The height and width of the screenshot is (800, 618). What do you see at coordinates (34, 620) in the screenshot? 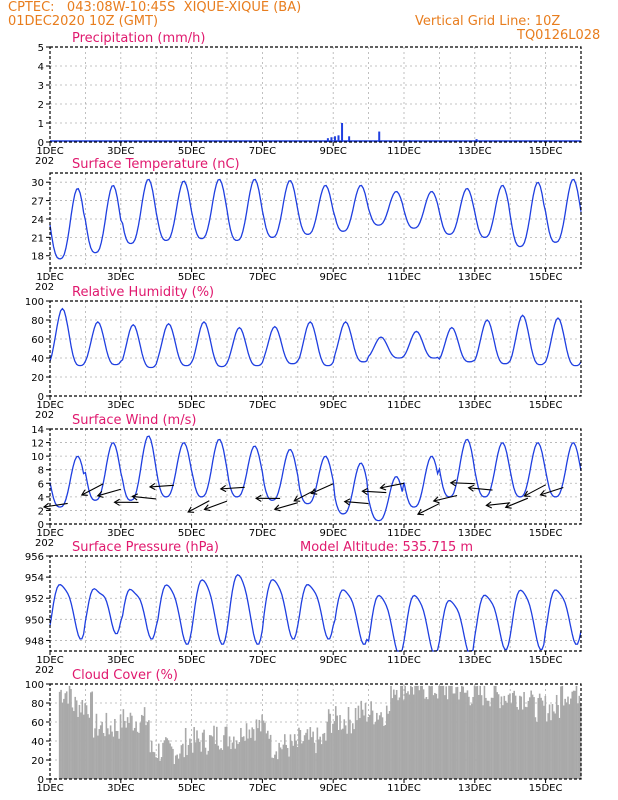
I see `y-tick-label: 950` at bounding box center [34, 620].